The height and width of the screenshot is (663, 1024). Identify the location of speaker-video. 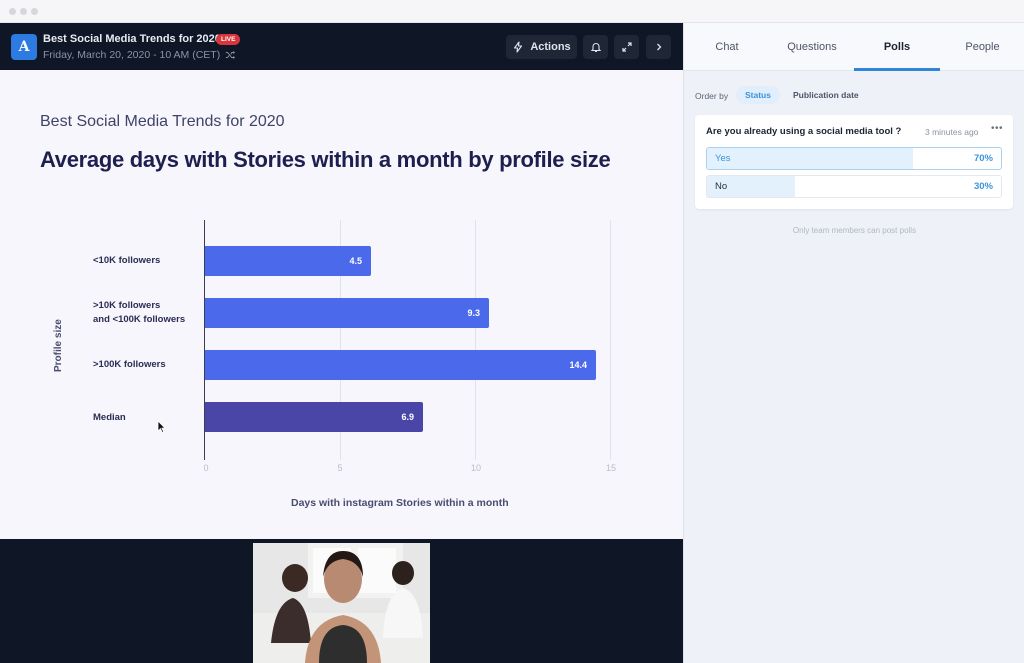
(341, 603).